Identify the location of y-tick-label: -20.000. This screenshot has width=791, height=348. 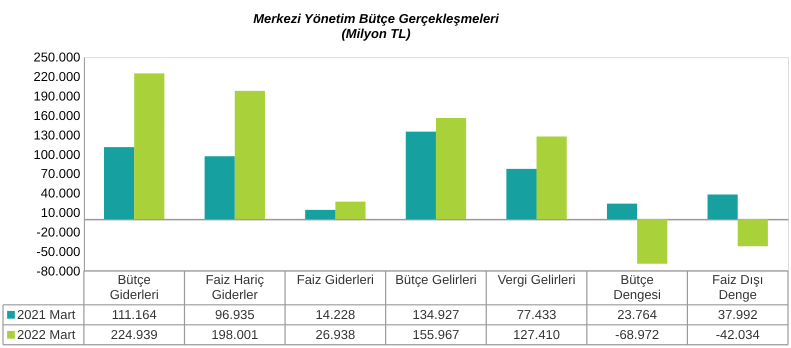
(58, 232).